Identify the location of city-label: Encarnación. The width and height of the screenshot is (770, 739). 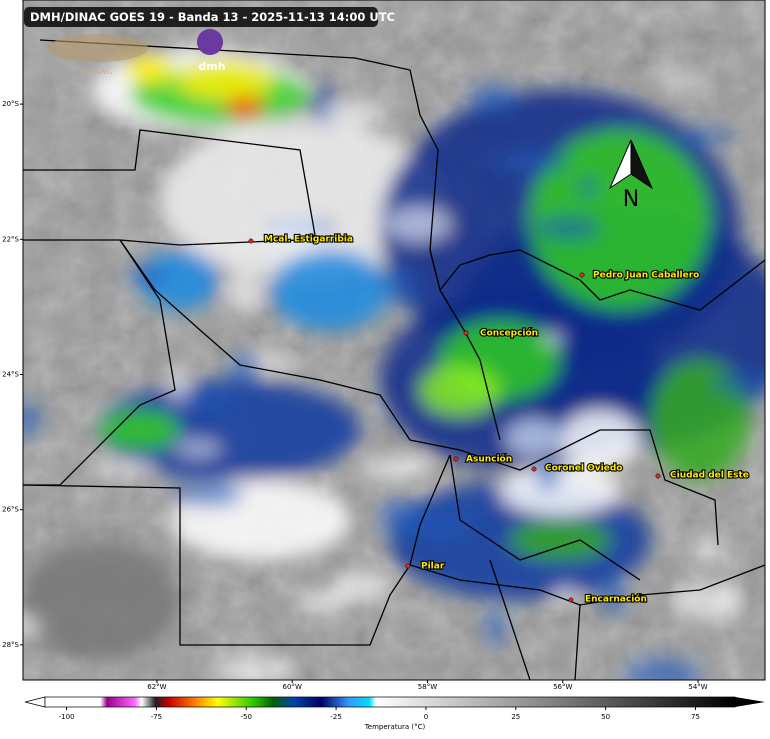
(616, 599).